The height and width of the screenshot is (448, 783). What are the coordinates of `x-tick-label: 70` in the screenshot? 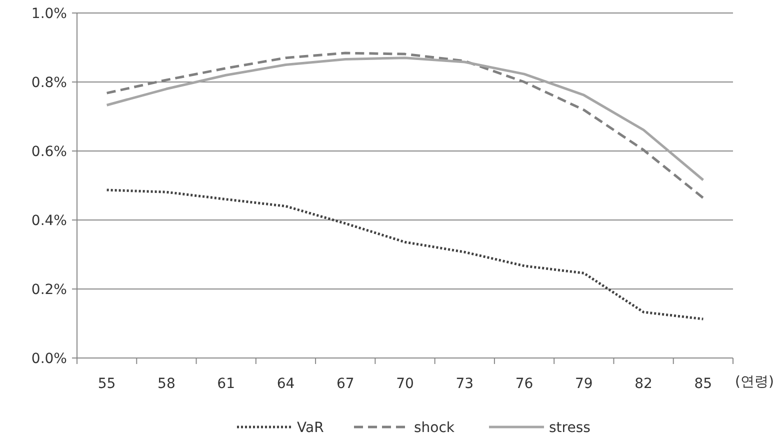 It's located at (405, 384).